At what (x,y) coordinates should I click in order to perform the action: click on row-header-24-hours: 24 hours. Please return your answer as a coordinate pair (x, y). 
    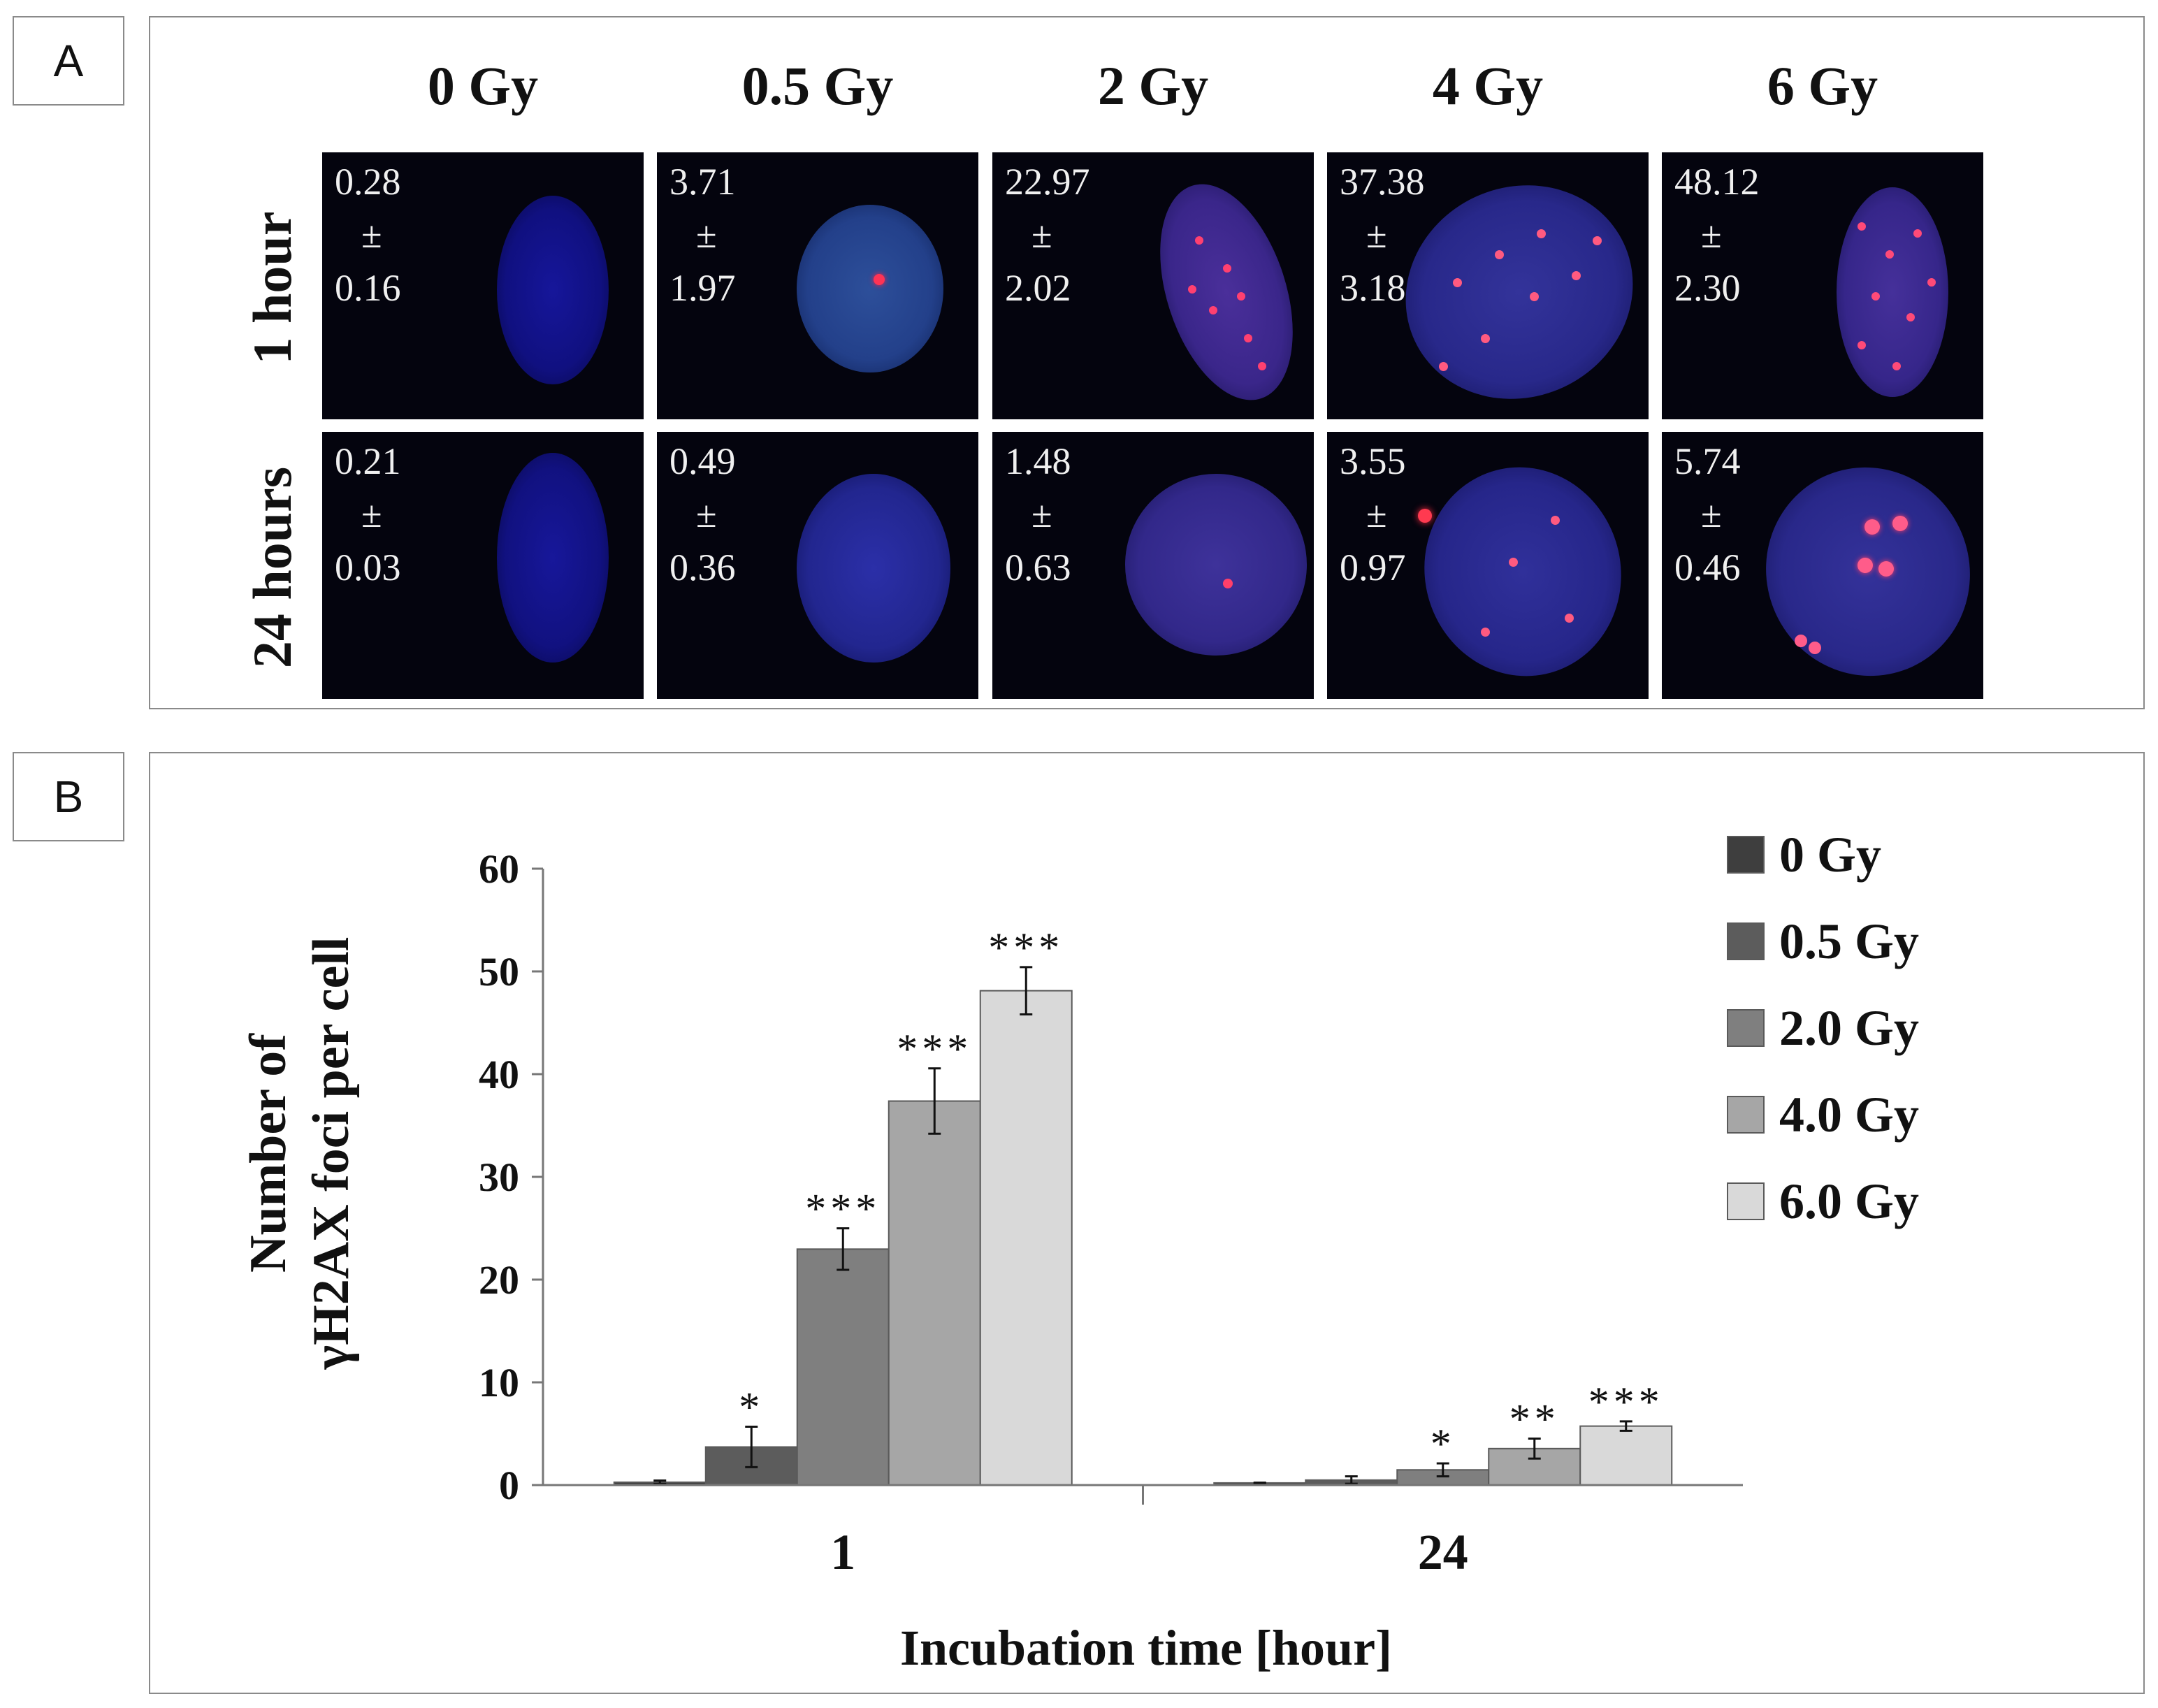
    Looking at the image, I should click on (272, 567).